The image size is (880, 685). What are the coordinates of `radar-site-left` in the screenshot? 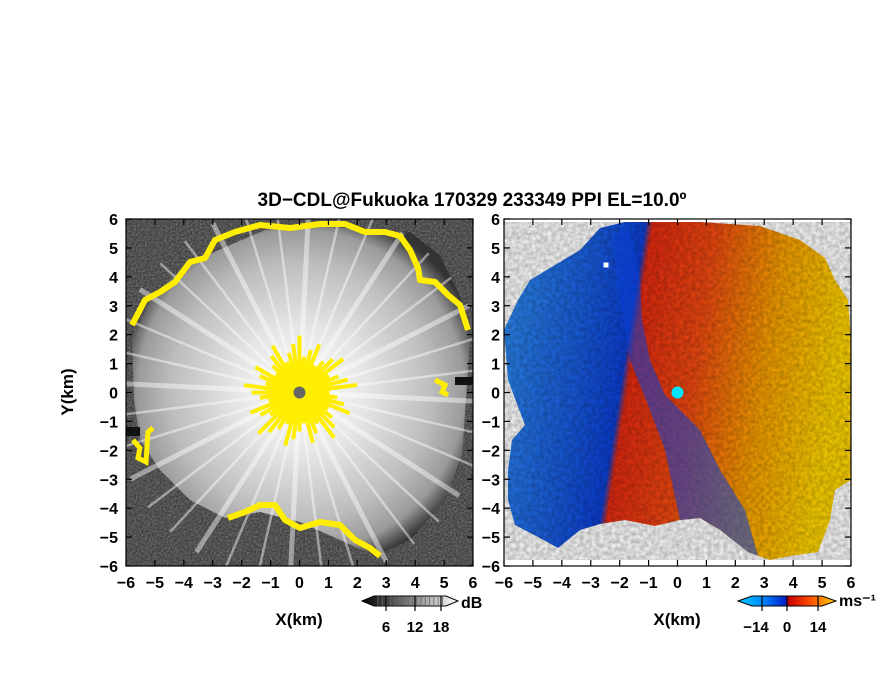 It's located at (299, 392).